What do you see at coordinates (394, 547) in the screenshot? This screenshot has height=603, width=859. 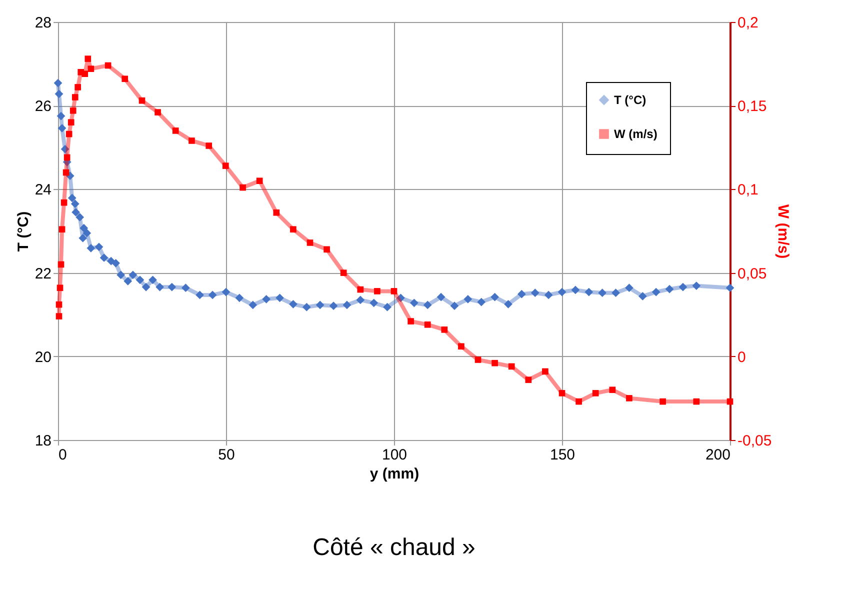 I see `text: Côté « chaud »` at bounding box center [394, 547].